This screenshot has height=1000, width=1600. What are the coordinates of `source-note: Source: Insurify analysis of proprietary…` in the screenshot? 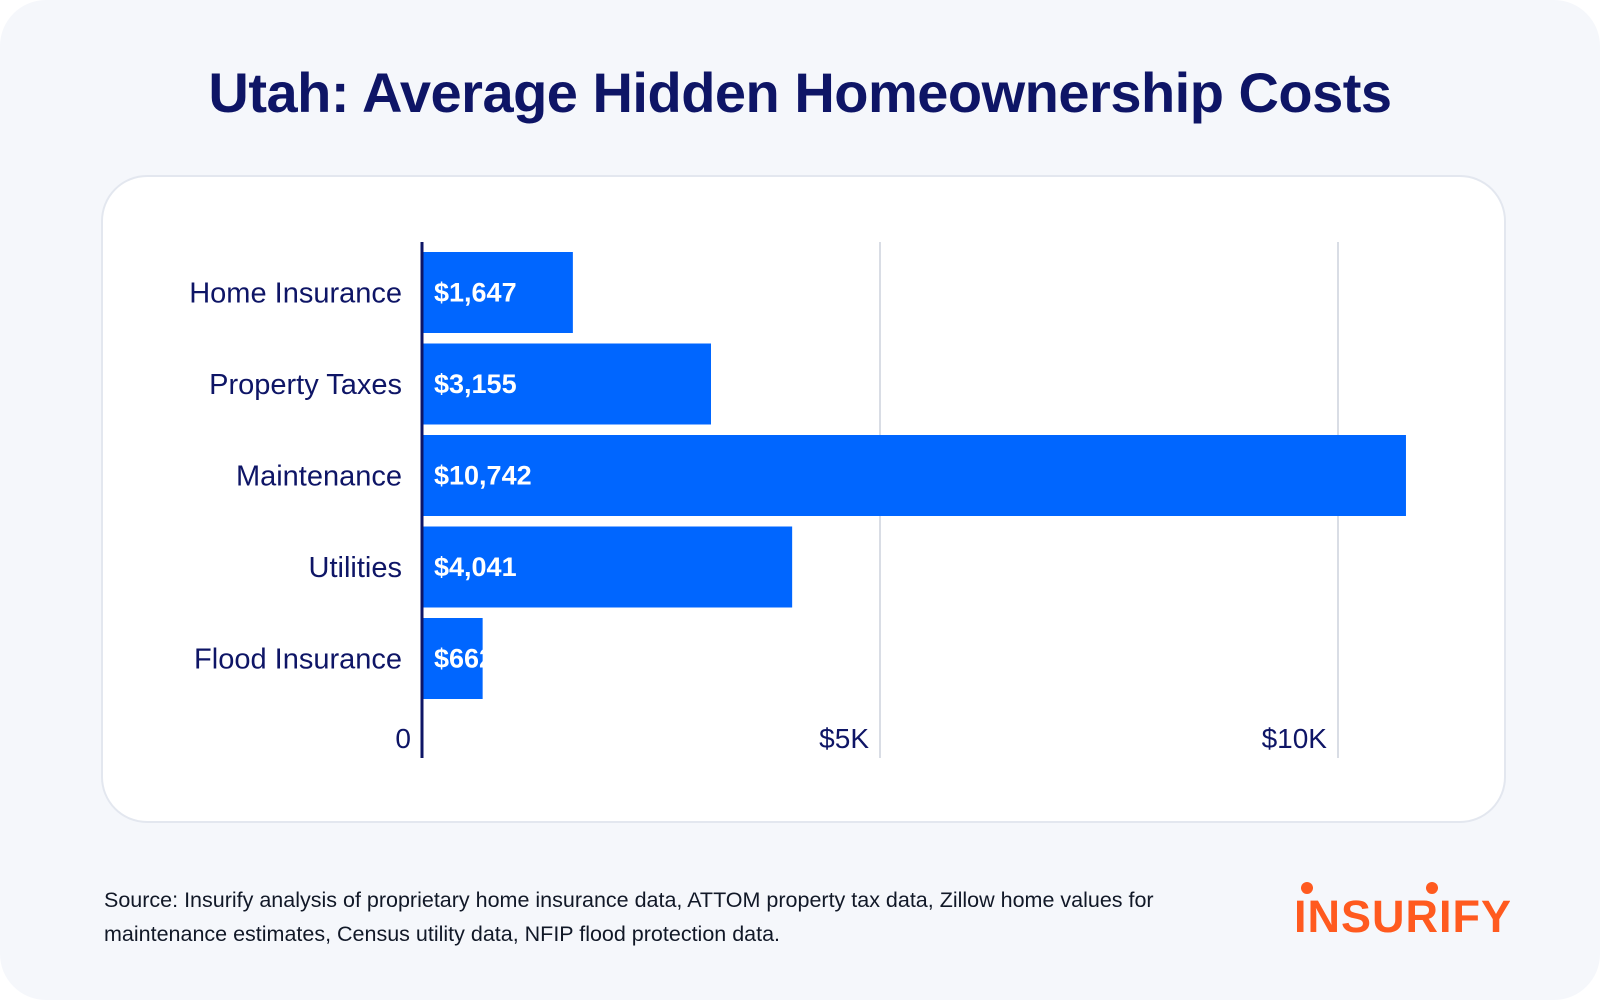 It's located at (629, 917).